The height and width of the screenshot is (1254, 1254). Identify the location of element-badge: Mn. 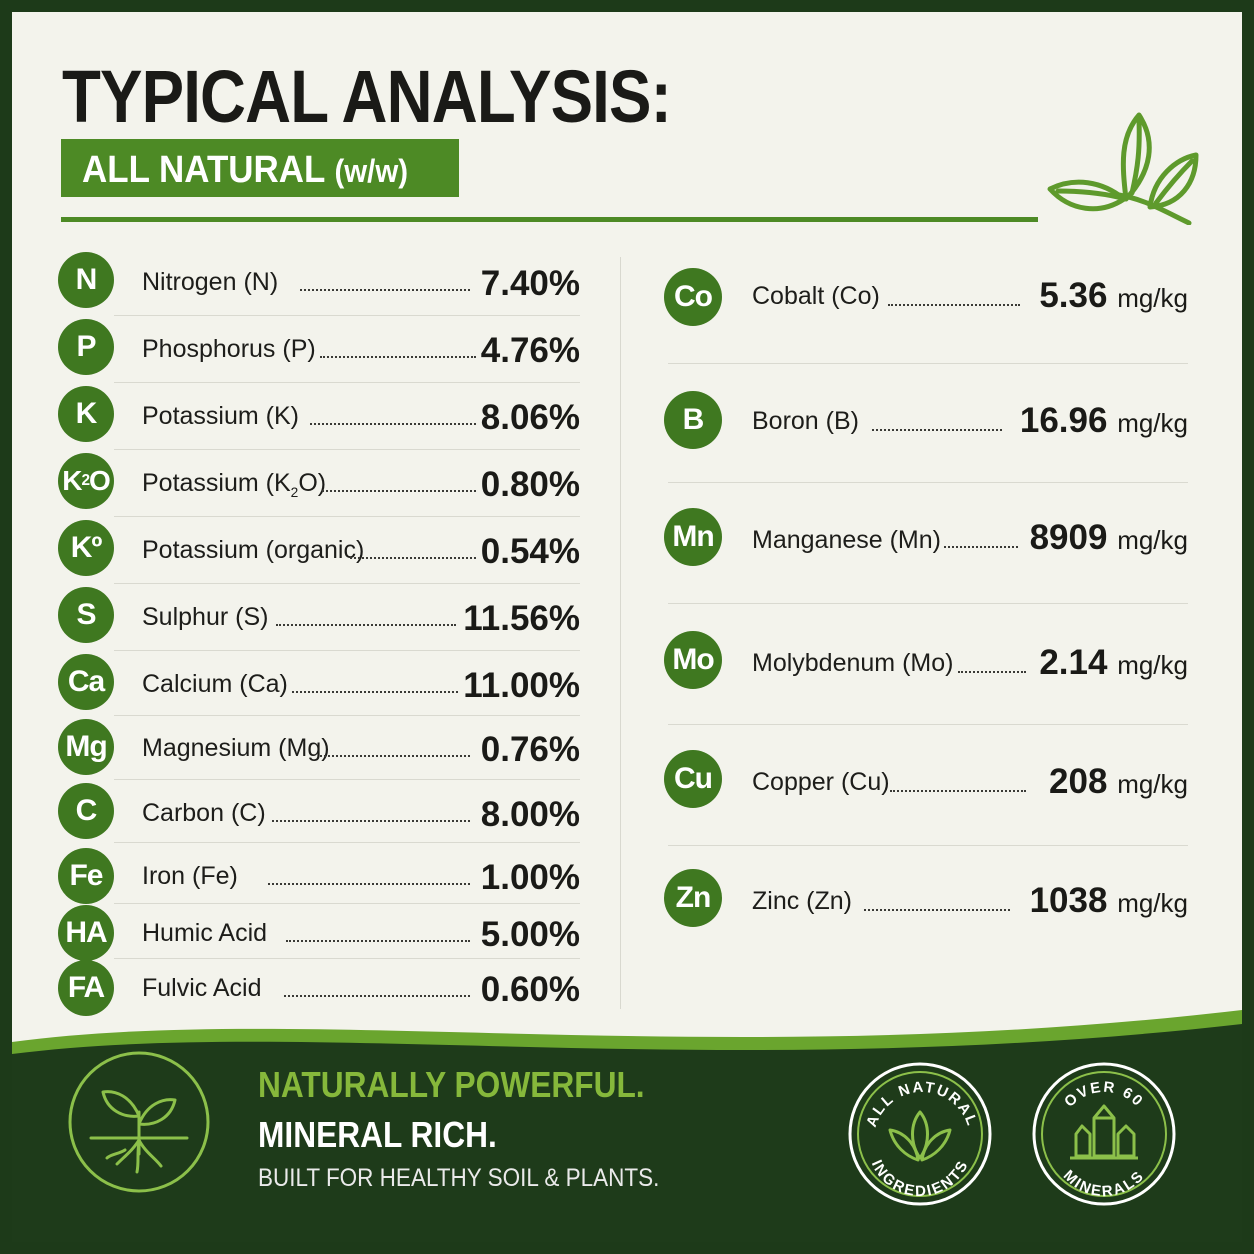
(693, 537).